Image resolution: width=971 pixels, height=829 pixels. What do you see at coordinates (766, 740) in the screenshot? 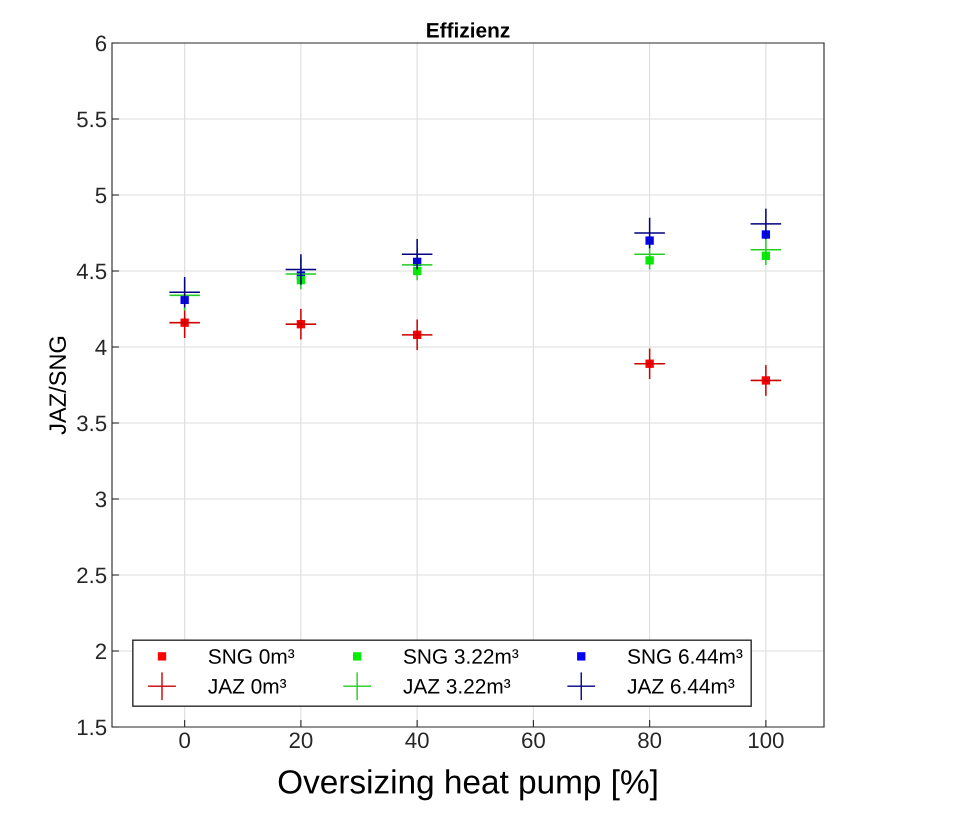
I see `x-tick-label: 100` at bounding box center [766, 740].